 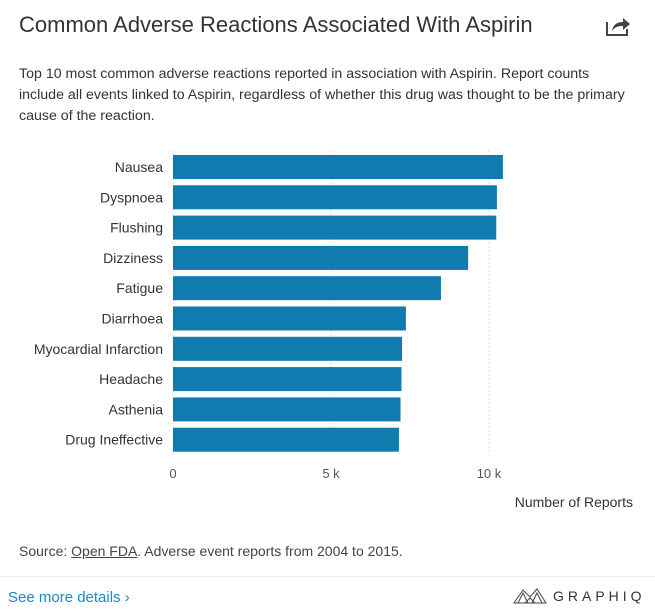 I want to click on category-label: Dizziness, so click(x=133, y=258).